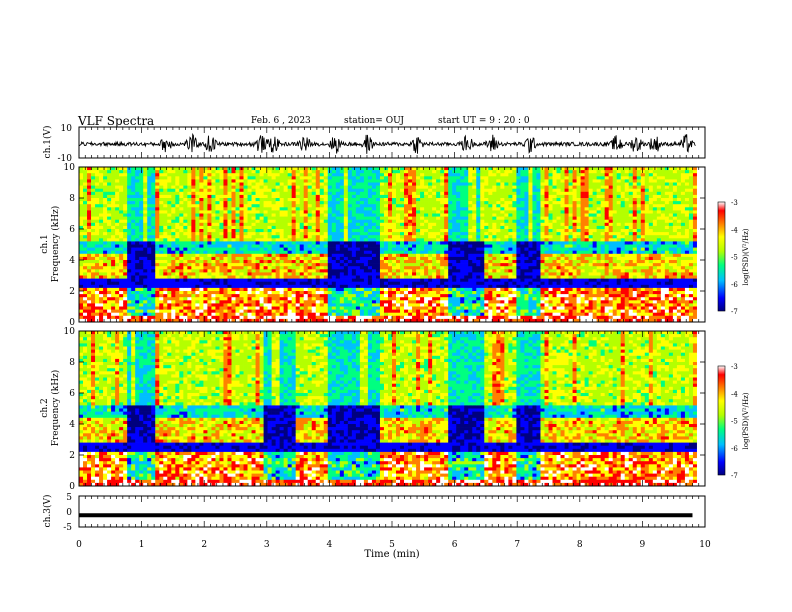 The height and width of the screenshot is (612, 792). Describe the element at coordinates (65, 159) in the screenshot. I see `ch1-ytick-bottom: -10` at that location.